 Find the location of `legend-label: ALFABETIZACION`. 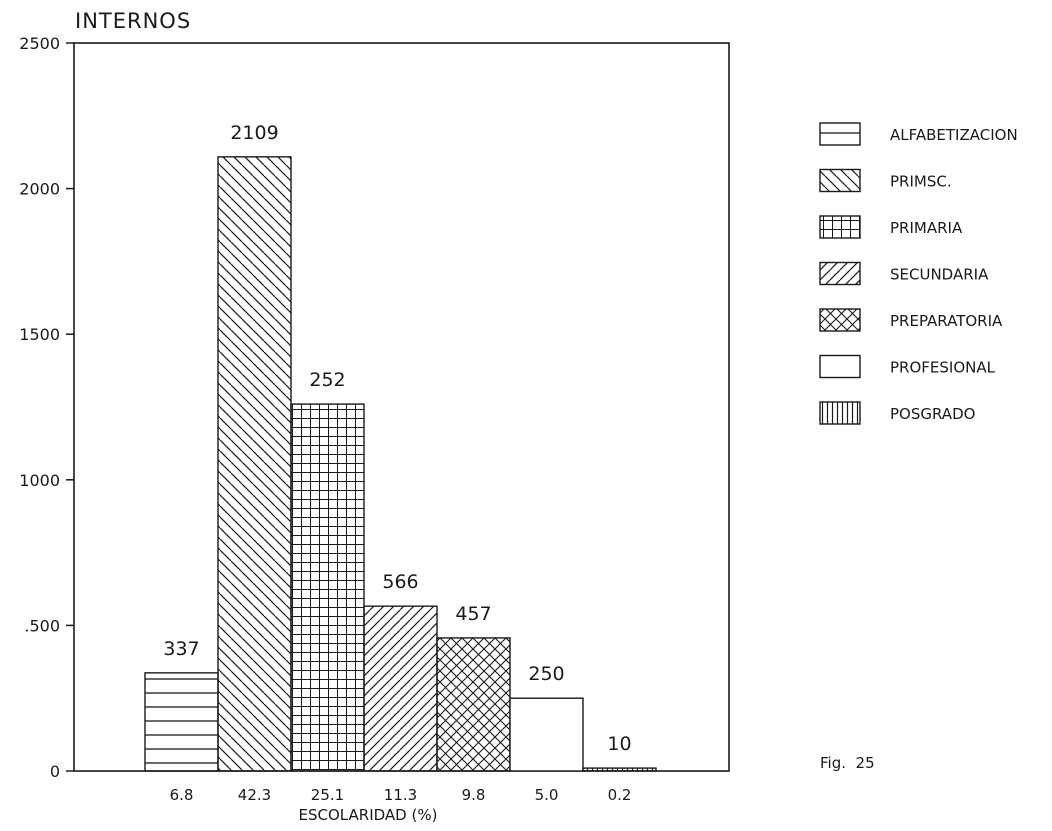

legend-label: ALFABETIZACION is located at coordinates (954, 135).